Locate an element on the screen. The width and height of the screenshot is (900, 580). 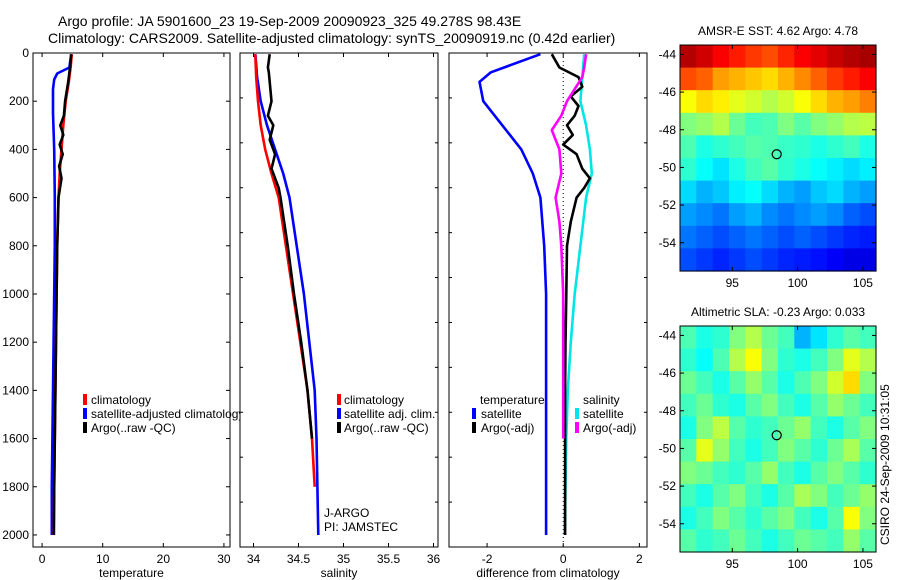
y-tick-label: 1800 is located at coordinates (15, 487).